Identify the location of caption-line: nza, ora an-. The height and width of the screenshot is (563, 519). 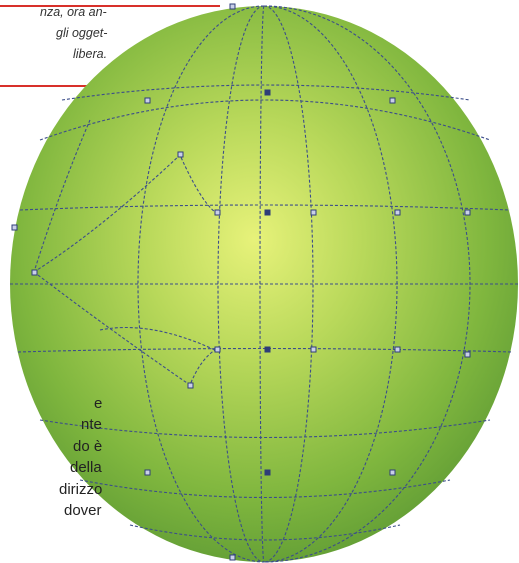
(73, 12).